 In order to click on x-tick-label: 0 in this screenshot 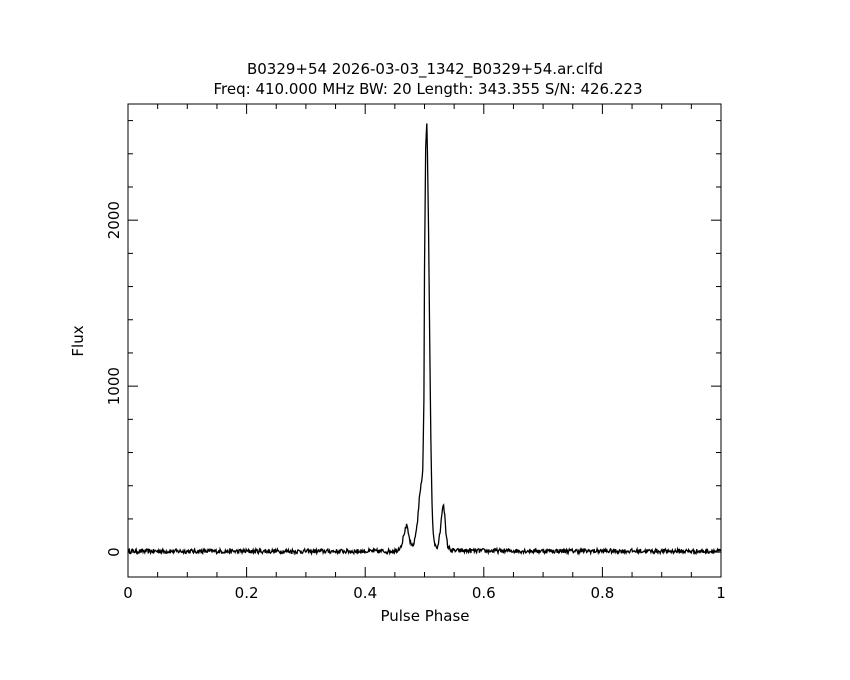, I will do `click(128, 593)`.